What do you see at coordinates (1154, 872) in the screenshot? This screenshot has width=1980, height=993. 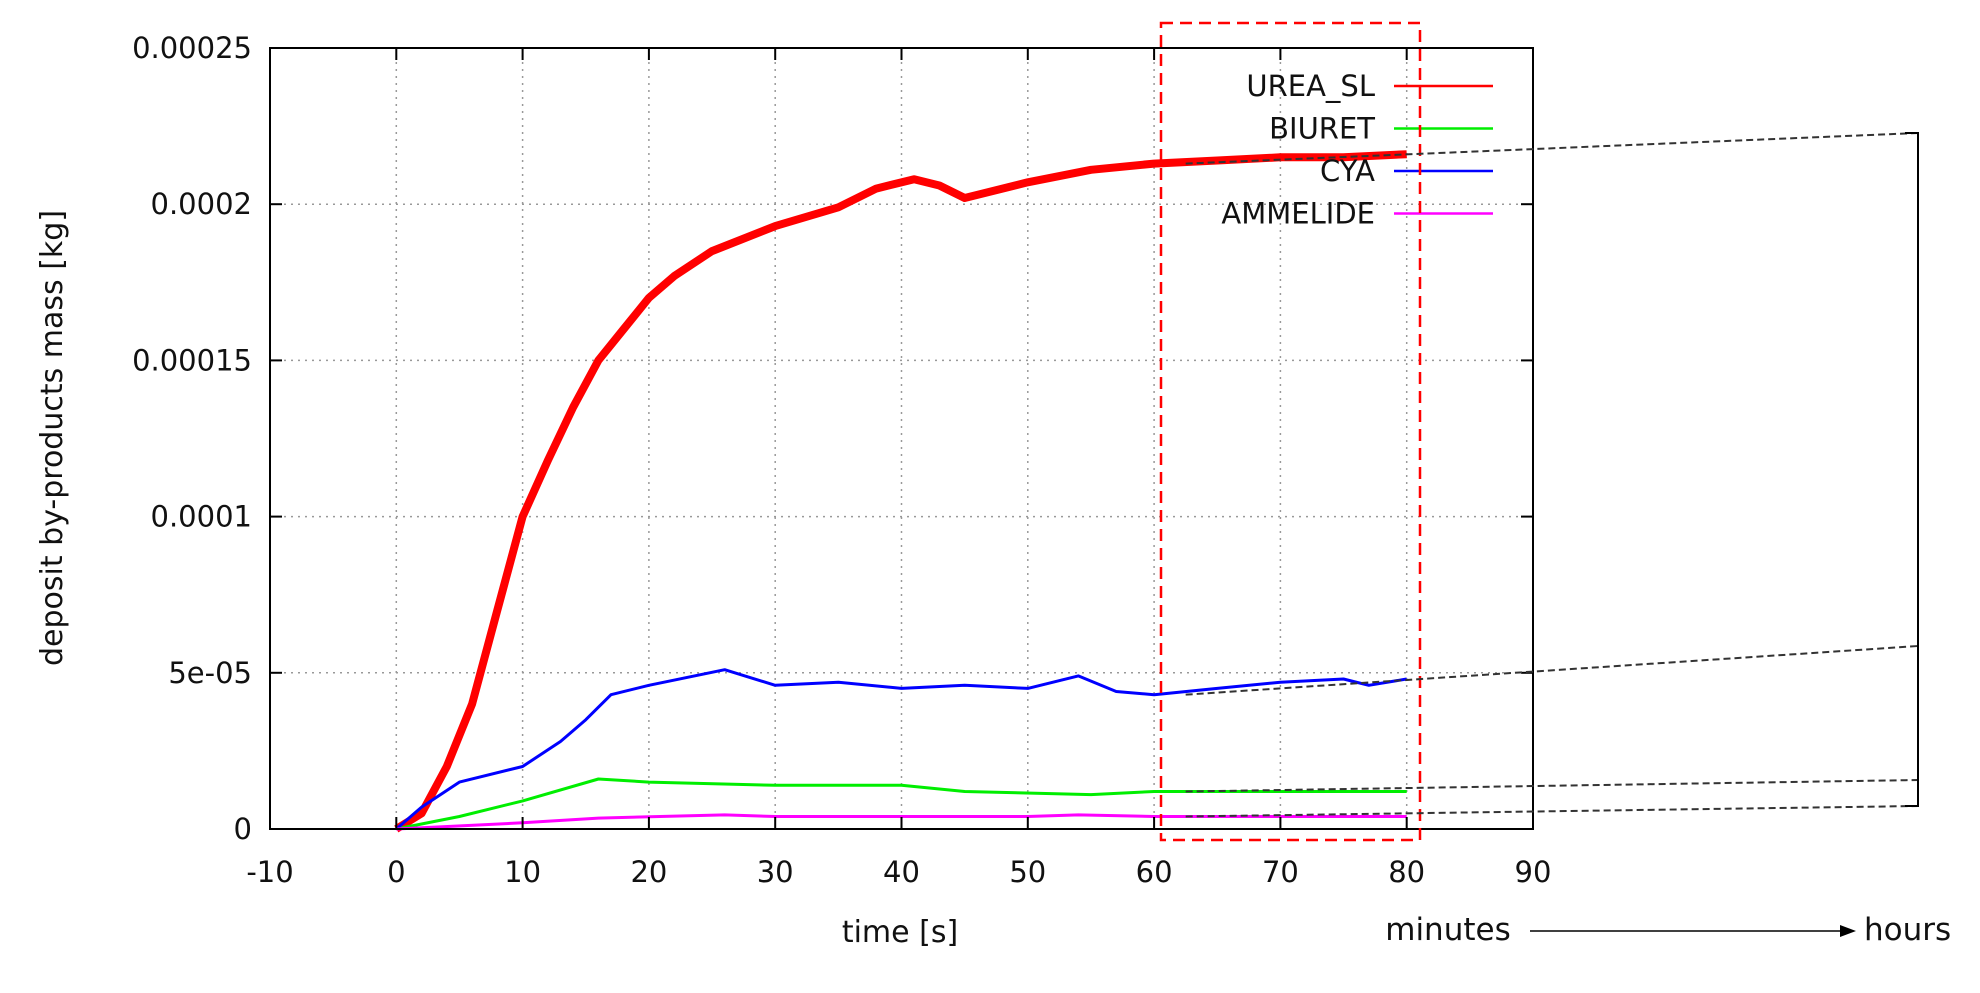 I see `x-tick-label: 60` at bounding box center [1154, 872].